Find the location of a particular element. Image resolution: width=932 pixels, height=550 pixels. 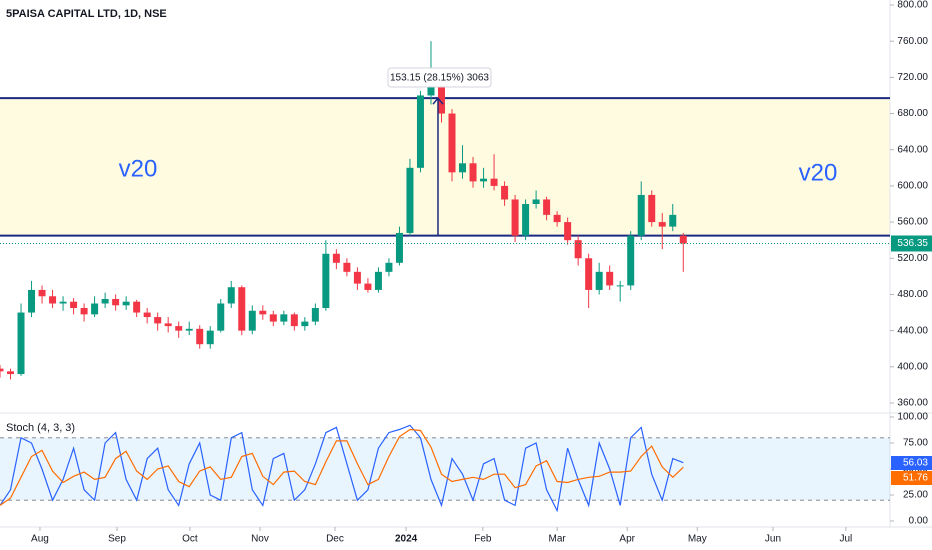

indicator-title: Stoch (4, 3, 3) is located at coordinates (40, 428).